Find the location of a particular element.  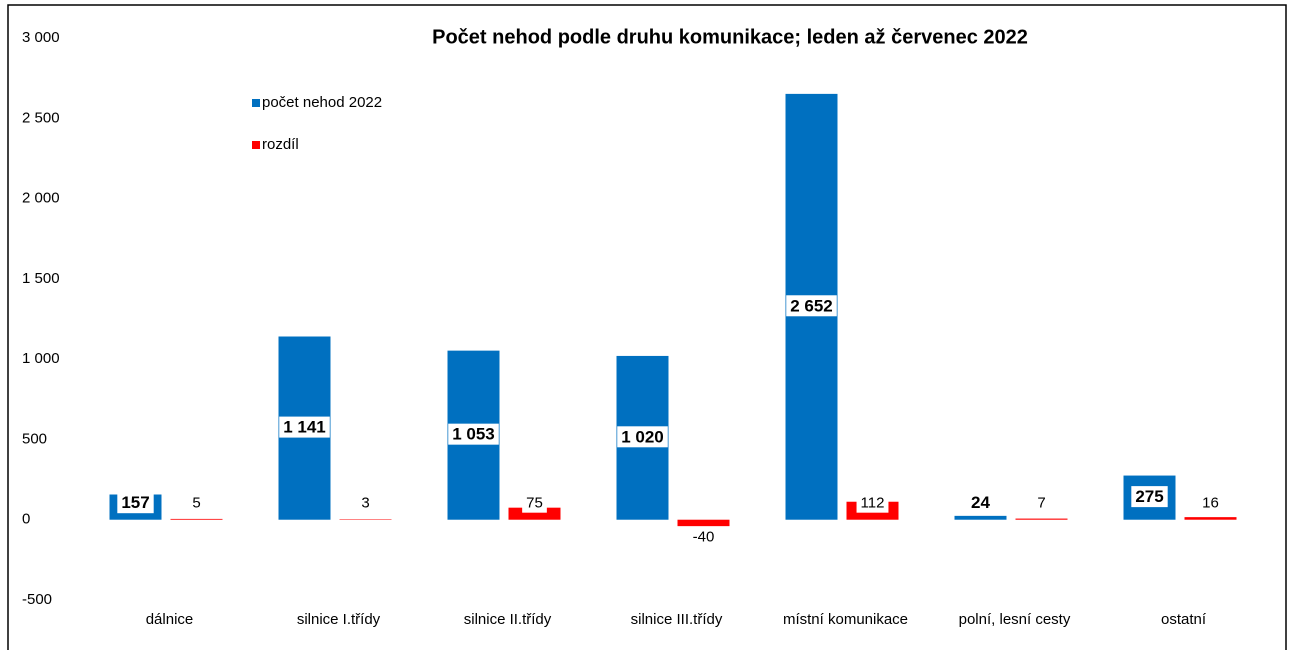

x-tick-label: silnice II.třídy is located at coordinates (508, 619).